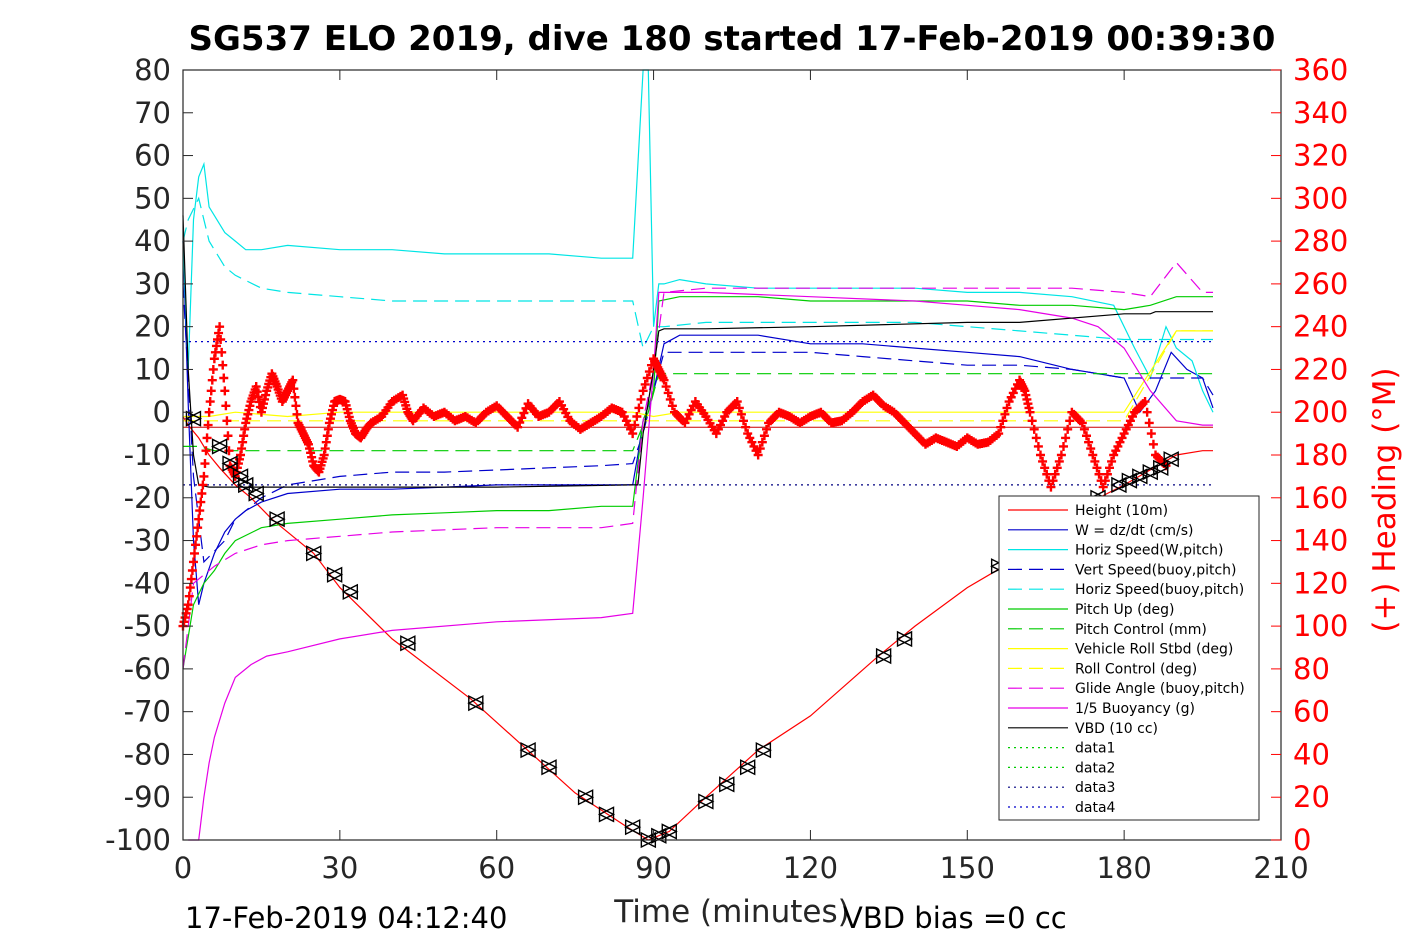 This screenshot has width=1417, height=945. I want to click on legend-label-1: W = dz/dt (cm/s), so click(1134, 531).